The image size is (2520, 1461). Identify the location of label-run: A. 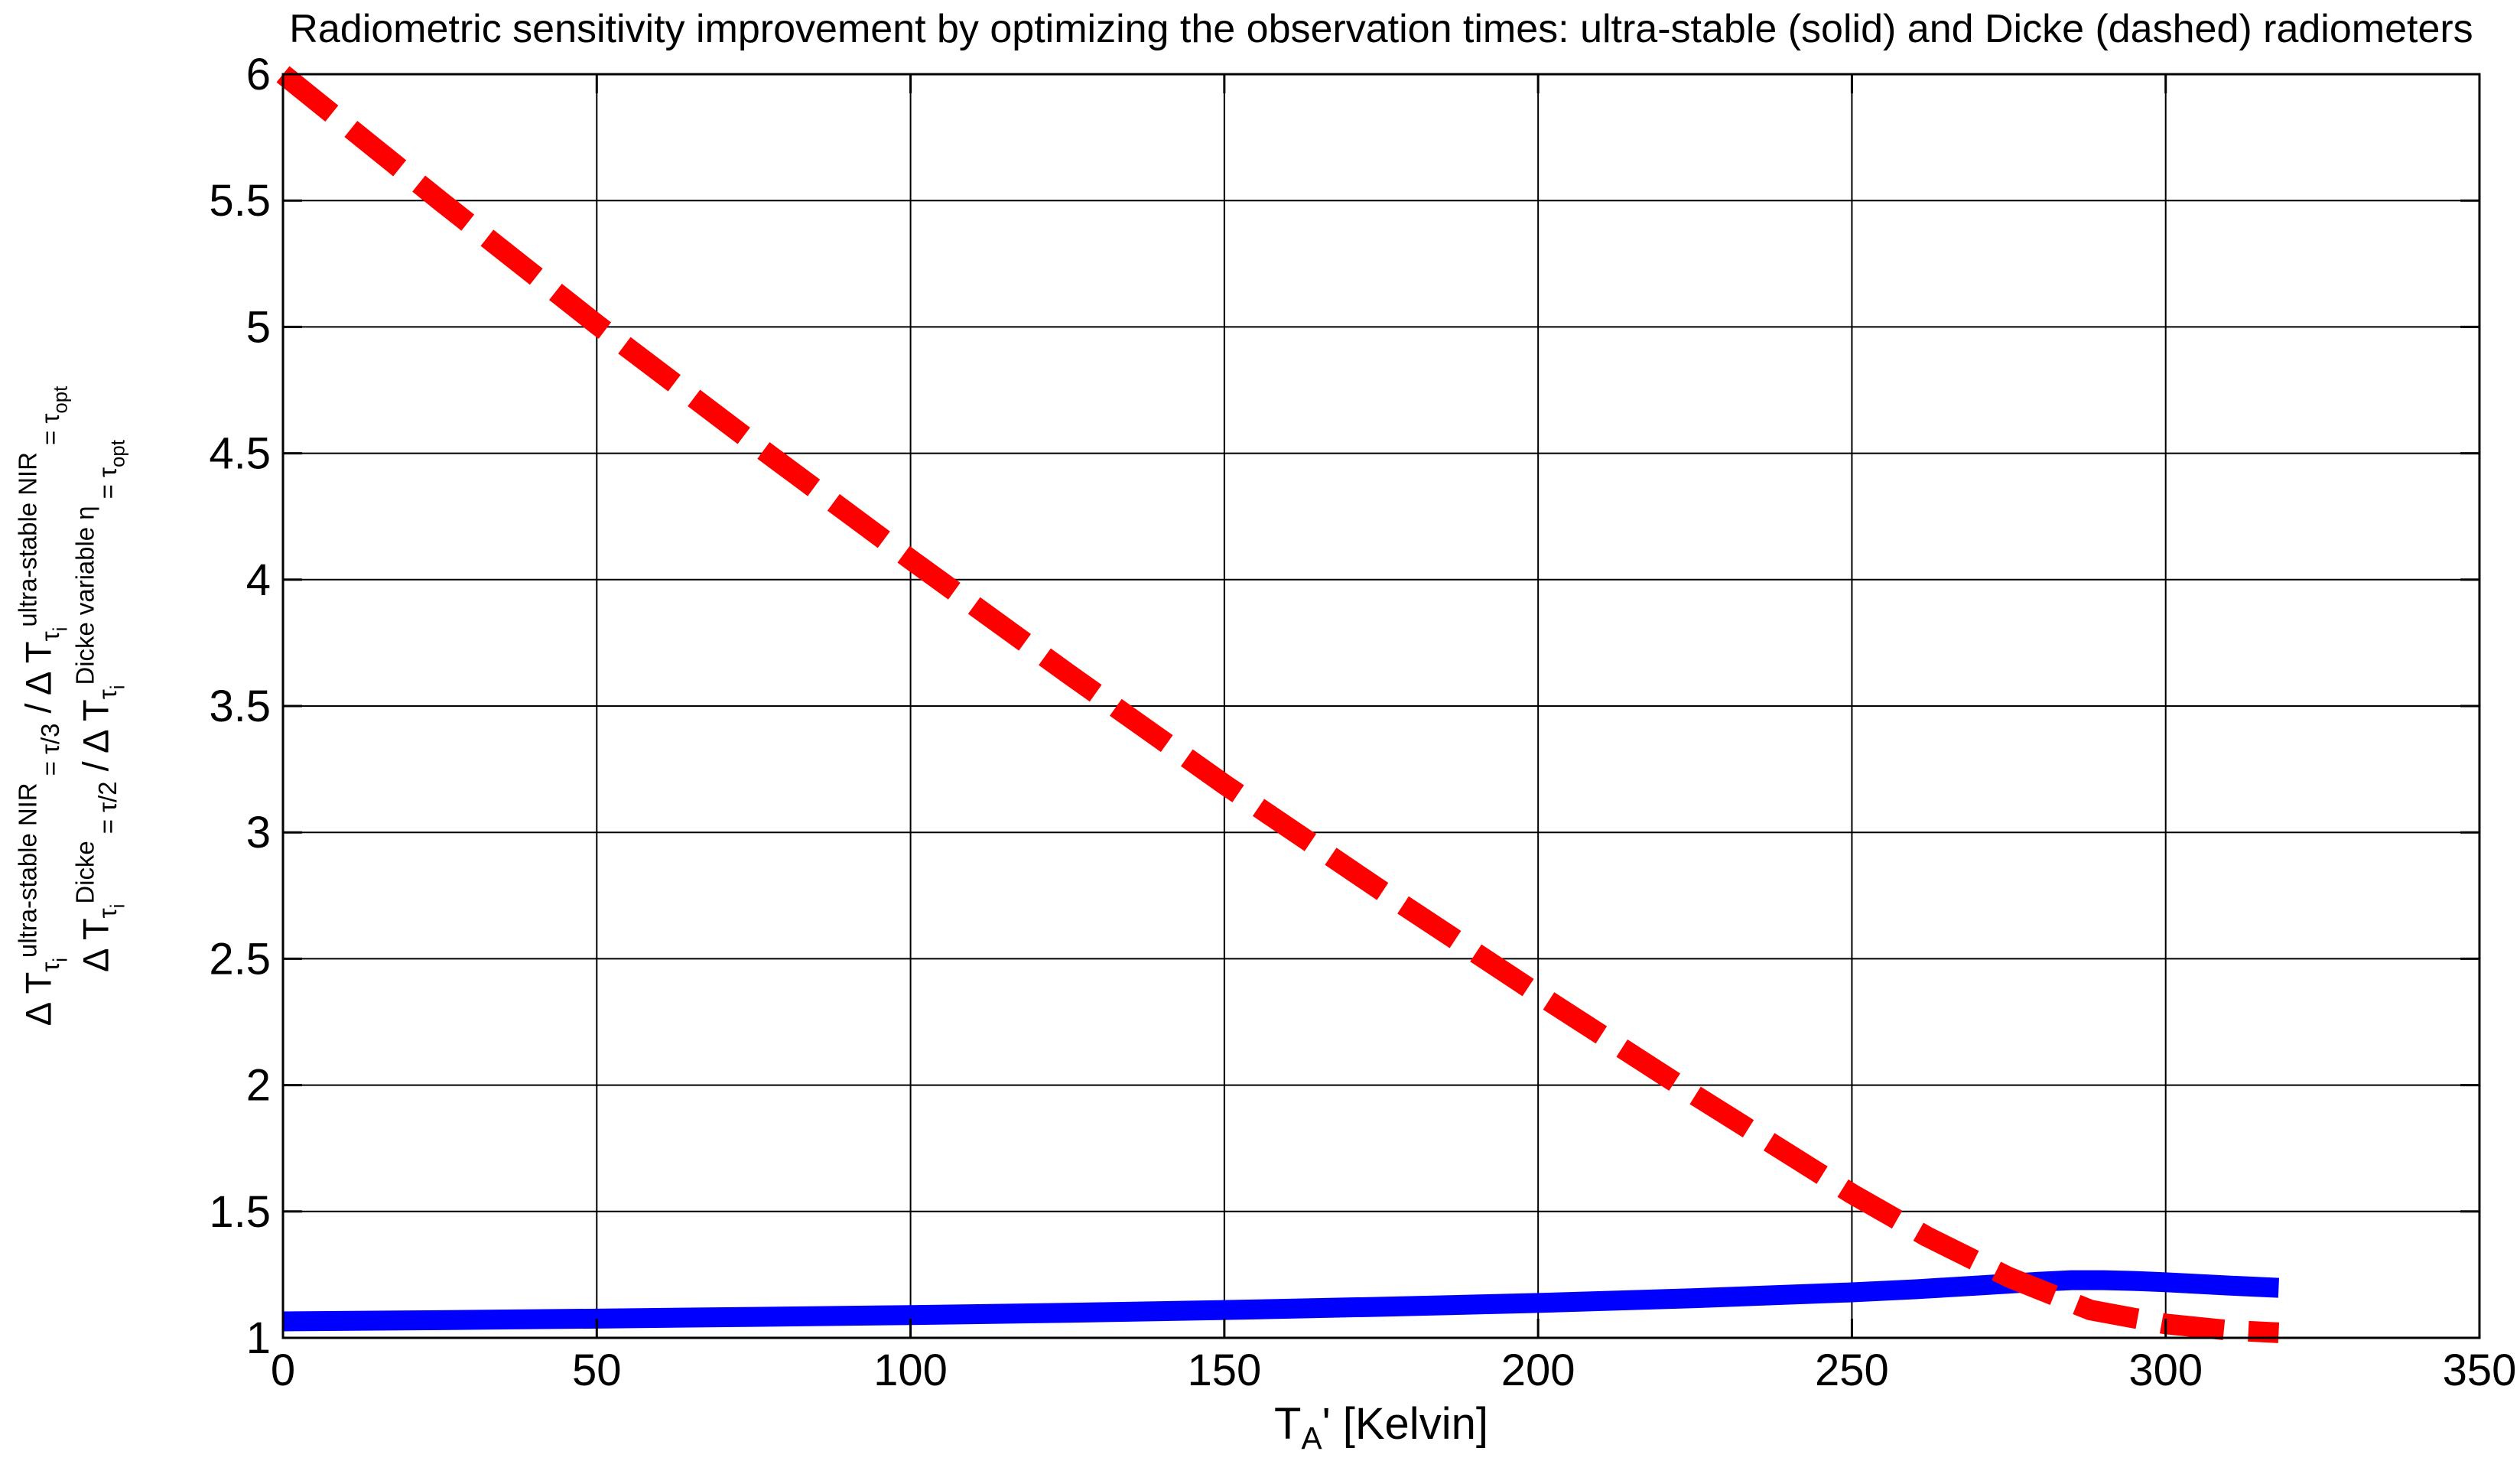
(1312, 1438).